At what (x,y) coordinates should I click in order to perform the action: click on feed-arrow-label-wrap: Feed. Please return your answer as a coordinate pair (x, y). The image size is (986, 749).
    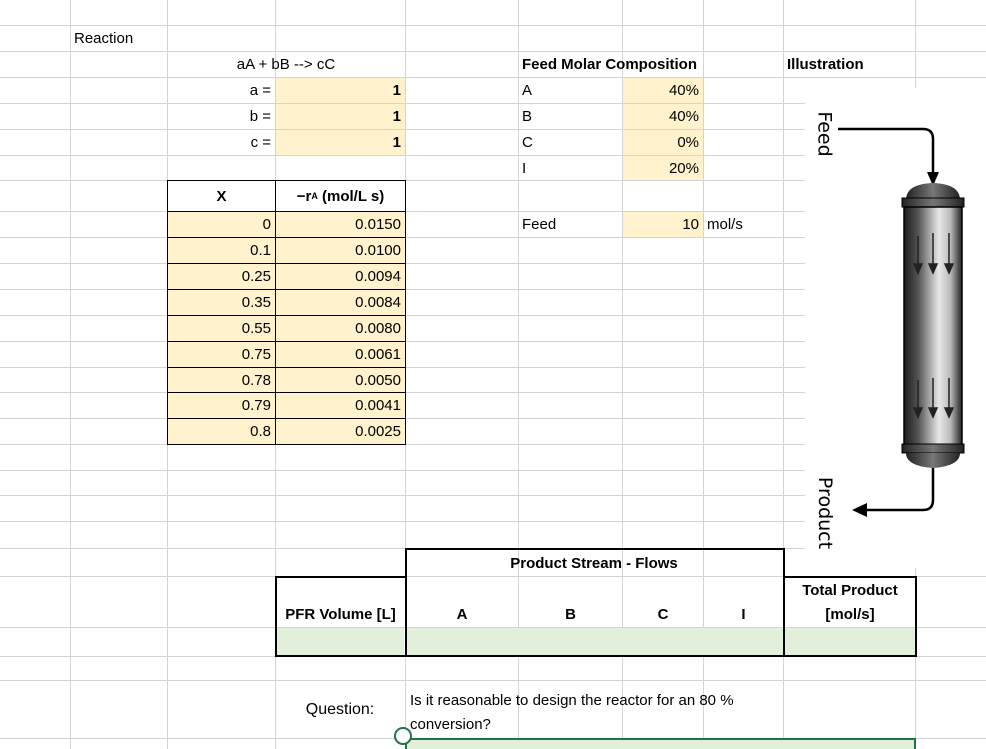
    Looking at the image, I should click on (825, 134).